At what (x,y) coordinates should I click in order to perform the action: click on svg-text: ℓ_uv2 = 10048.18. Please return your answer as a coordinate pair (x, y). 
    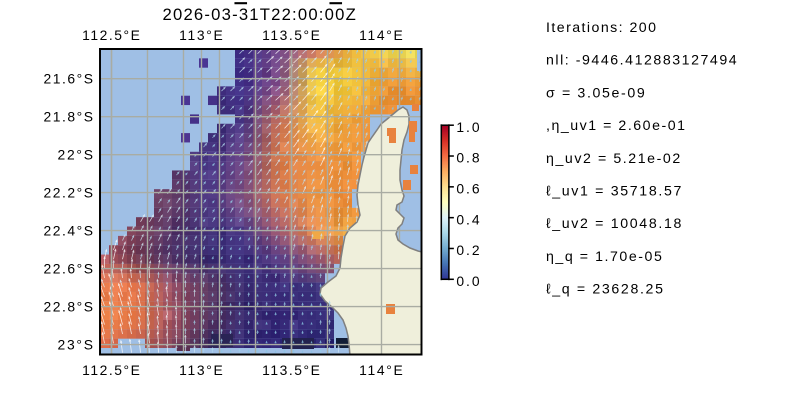
    Looking at the image, I should click on (614, 224).